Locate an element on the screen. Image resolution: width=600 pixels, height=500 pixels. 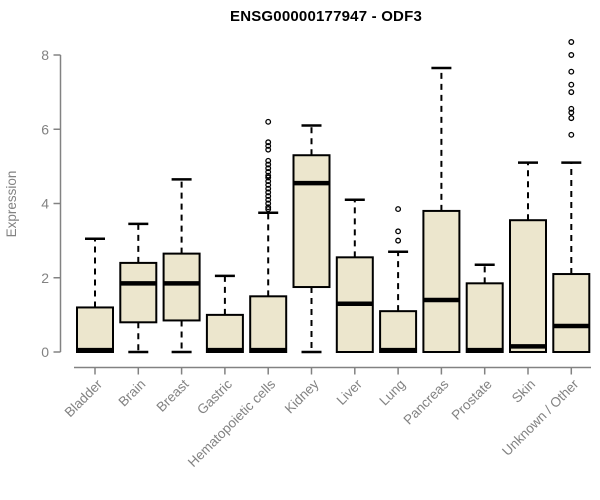
y-tick-label: 0 is located at coordinates (45, 352).